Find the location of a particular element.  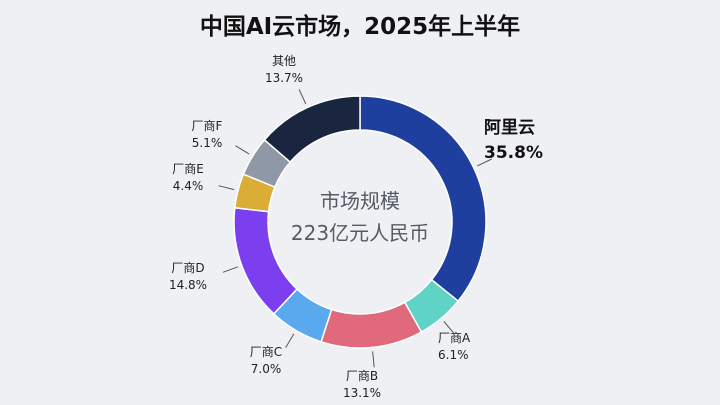

slice-label-pct-4: 7.0% is located at coordinates (266, 369).